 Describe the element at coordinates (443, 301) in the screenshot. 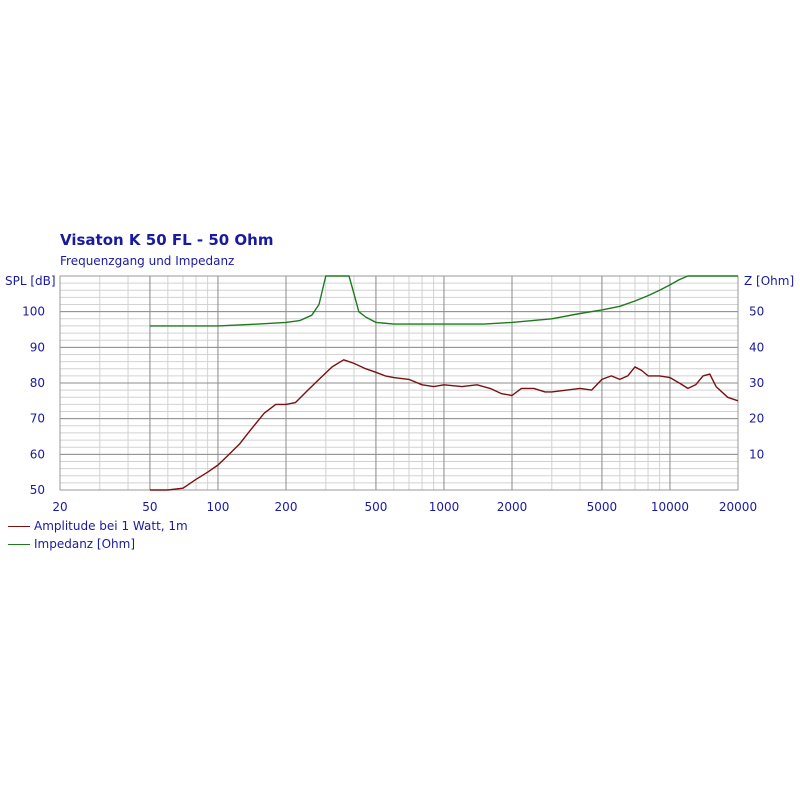

I see `series-line-impedance` at that location.